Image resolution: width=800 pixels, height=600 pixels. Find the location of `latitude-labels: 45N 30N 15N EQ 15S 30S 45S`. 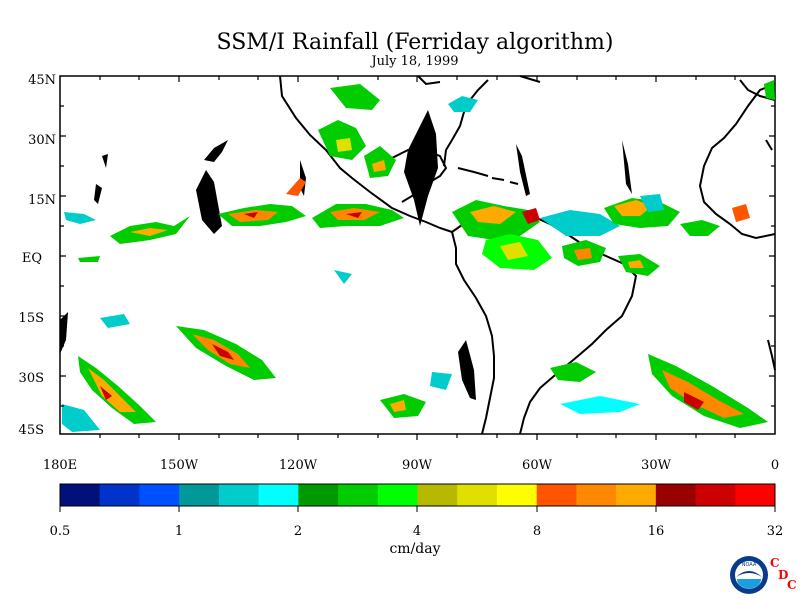

latitude-labels: 45N 30N 15N EQ 15S 30S 45S is located at coordinates (37, 255).